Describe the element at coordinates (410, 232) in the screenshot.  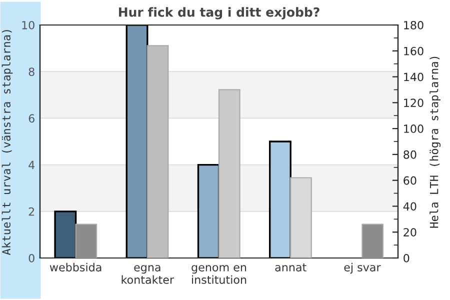
I see `y2-tick-label: 20` at that location.